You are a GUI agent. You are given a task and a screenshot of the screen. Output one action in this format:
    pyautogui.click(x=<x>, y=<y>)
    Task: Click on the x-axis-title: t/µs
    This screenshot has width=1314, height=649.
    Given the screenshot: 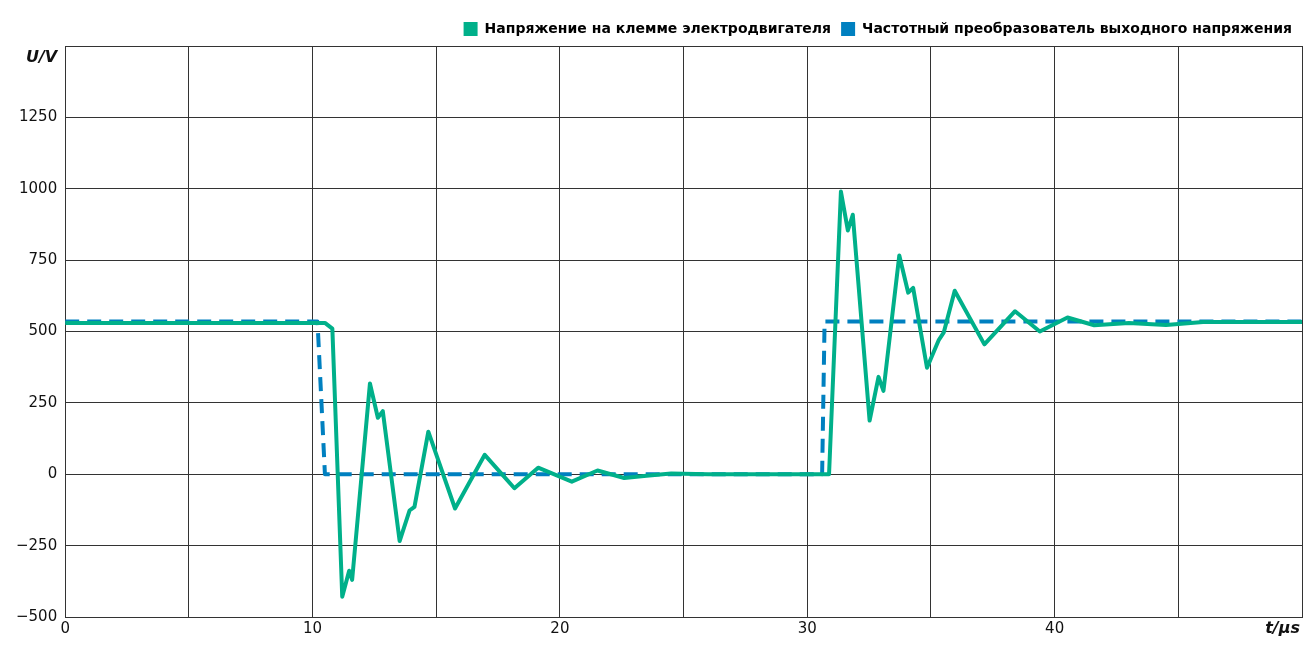 What is the action you would take?
    pyautogui.click(x=1282, y=628)
    